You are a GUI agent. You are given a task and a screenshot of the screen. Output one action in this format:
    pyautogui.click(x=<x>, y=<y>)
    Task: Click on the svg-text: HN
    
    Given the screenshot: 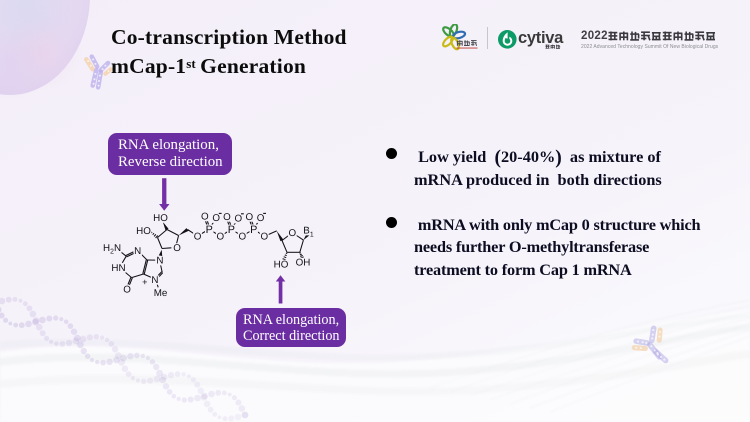 What is the action you would take?
    pyautogui.click(x=118, y=268)
    